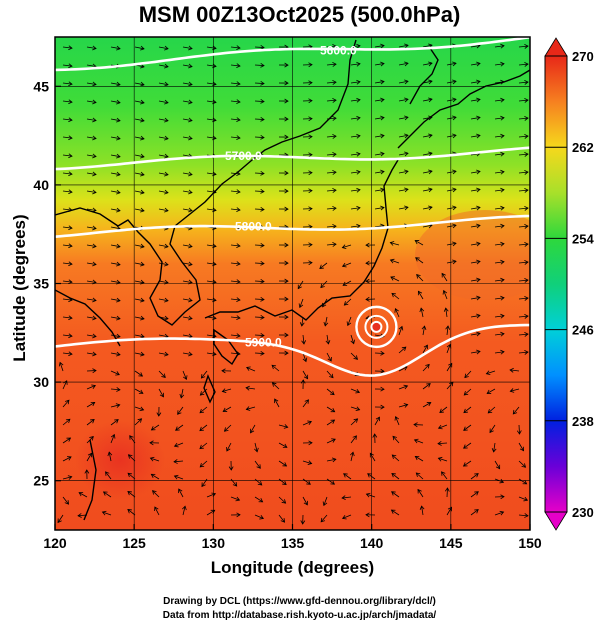  What do you see at coordinates (338, 51) in the screenshot?
I see `contour-label: 5600.0` at bounding box center [338, 51].